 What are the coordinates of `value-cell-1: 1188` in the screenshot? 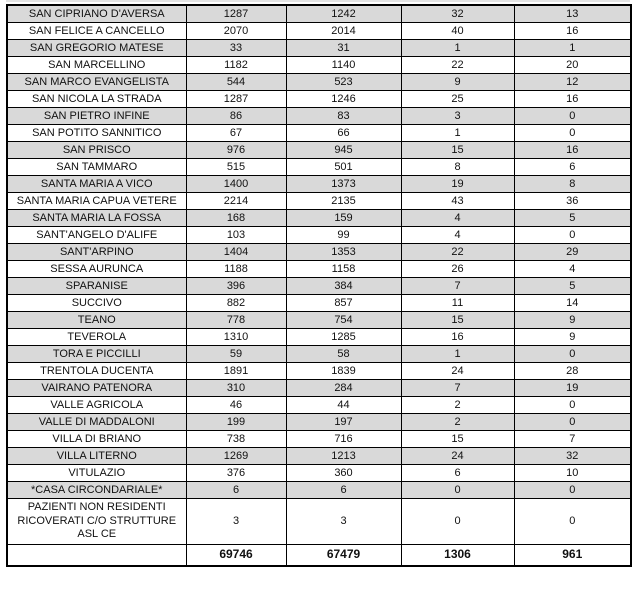 It's located at (236, 269).